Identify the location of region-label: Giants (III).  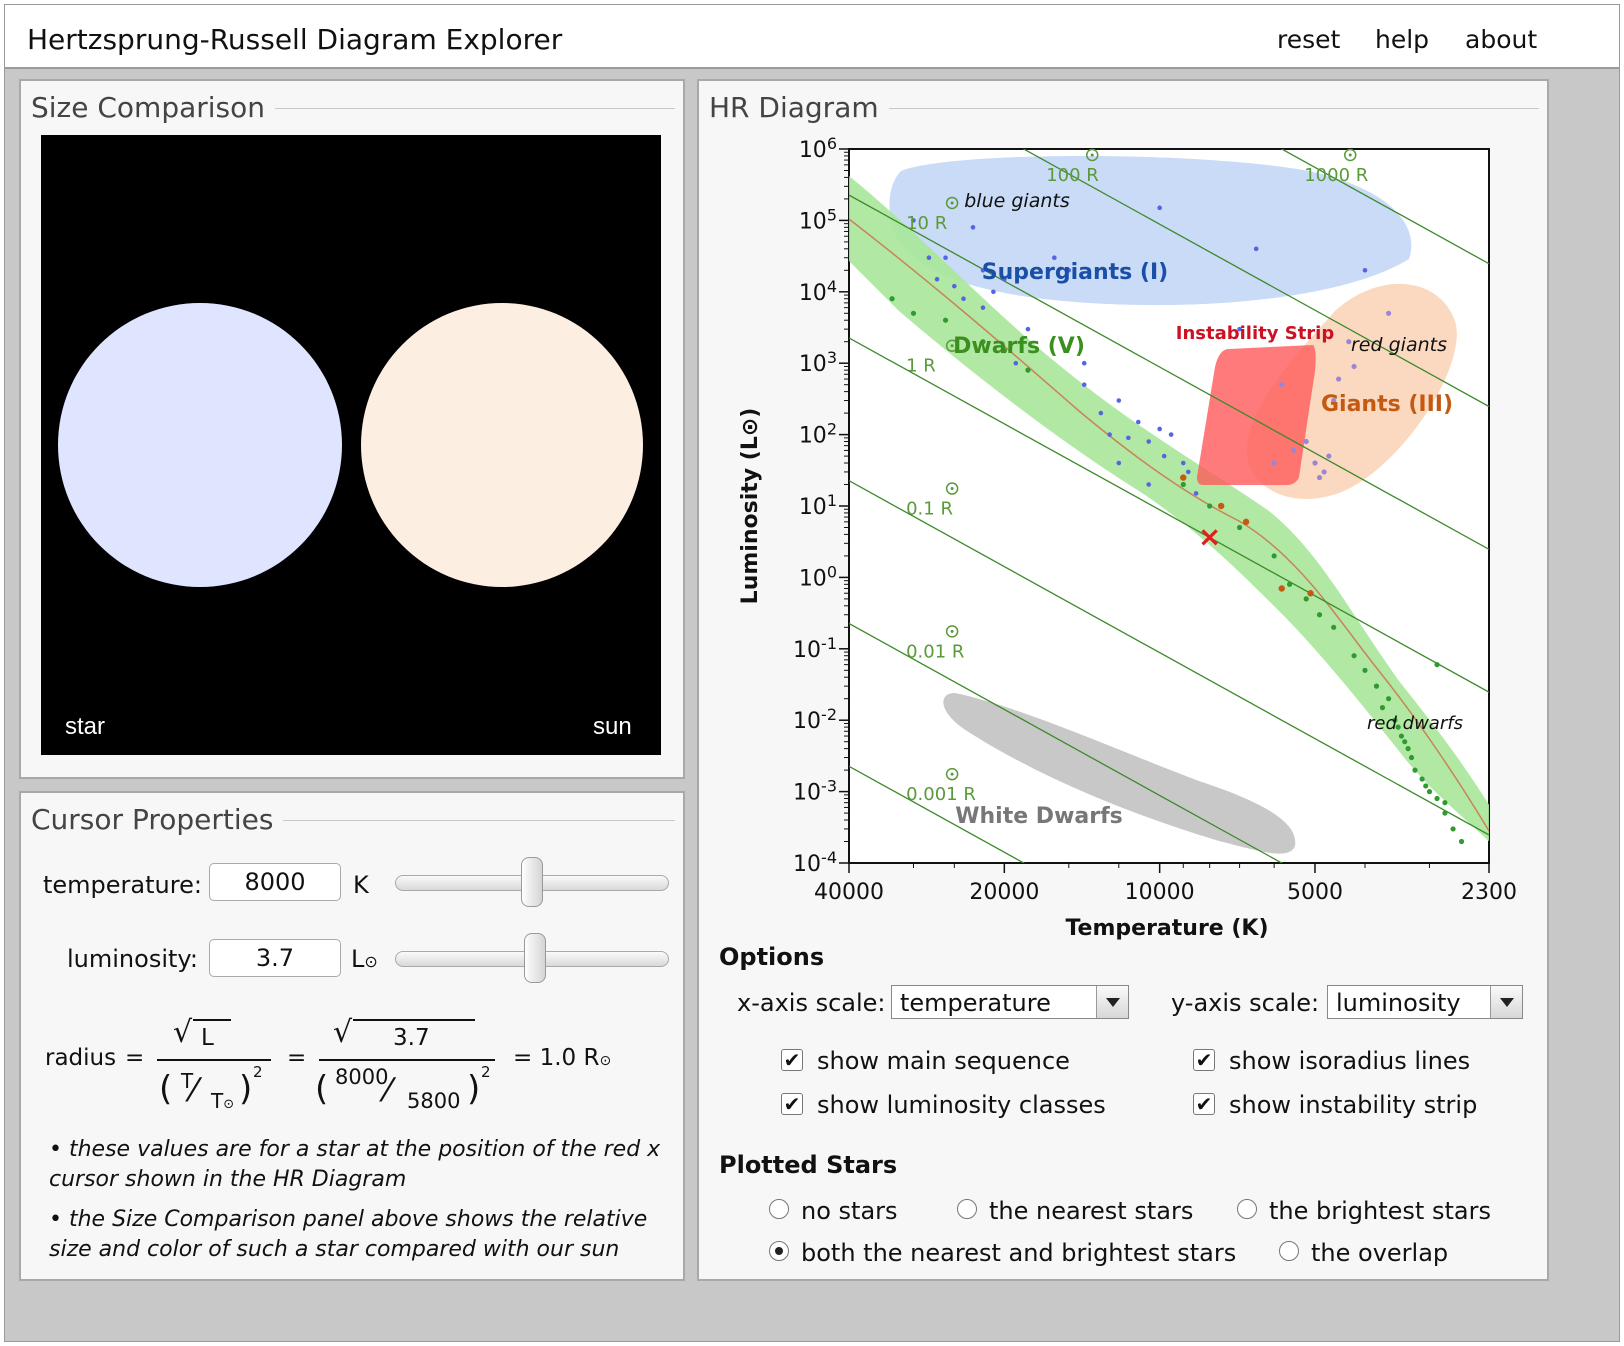
(1387, 404).